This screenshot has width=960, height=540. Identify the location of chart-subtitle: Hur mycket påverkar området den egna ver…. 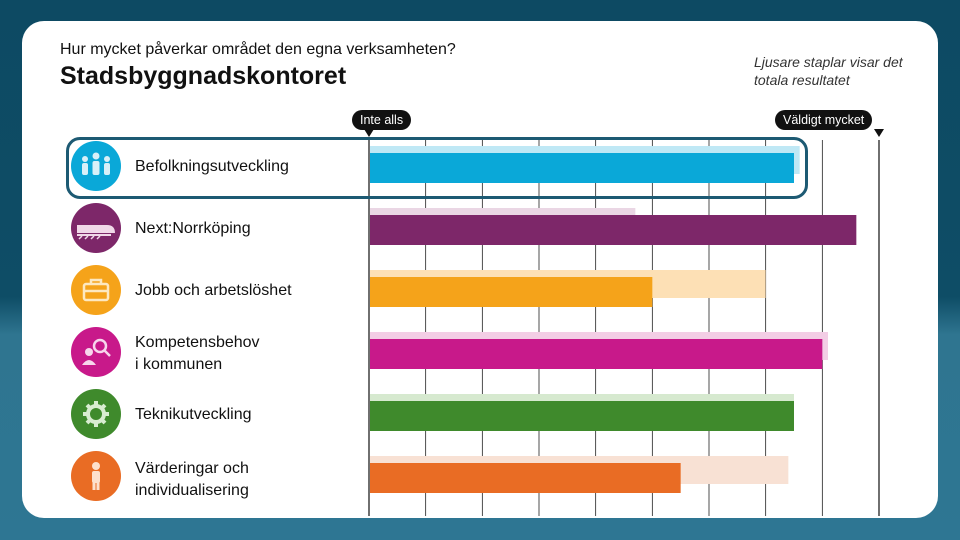
(258, 49).